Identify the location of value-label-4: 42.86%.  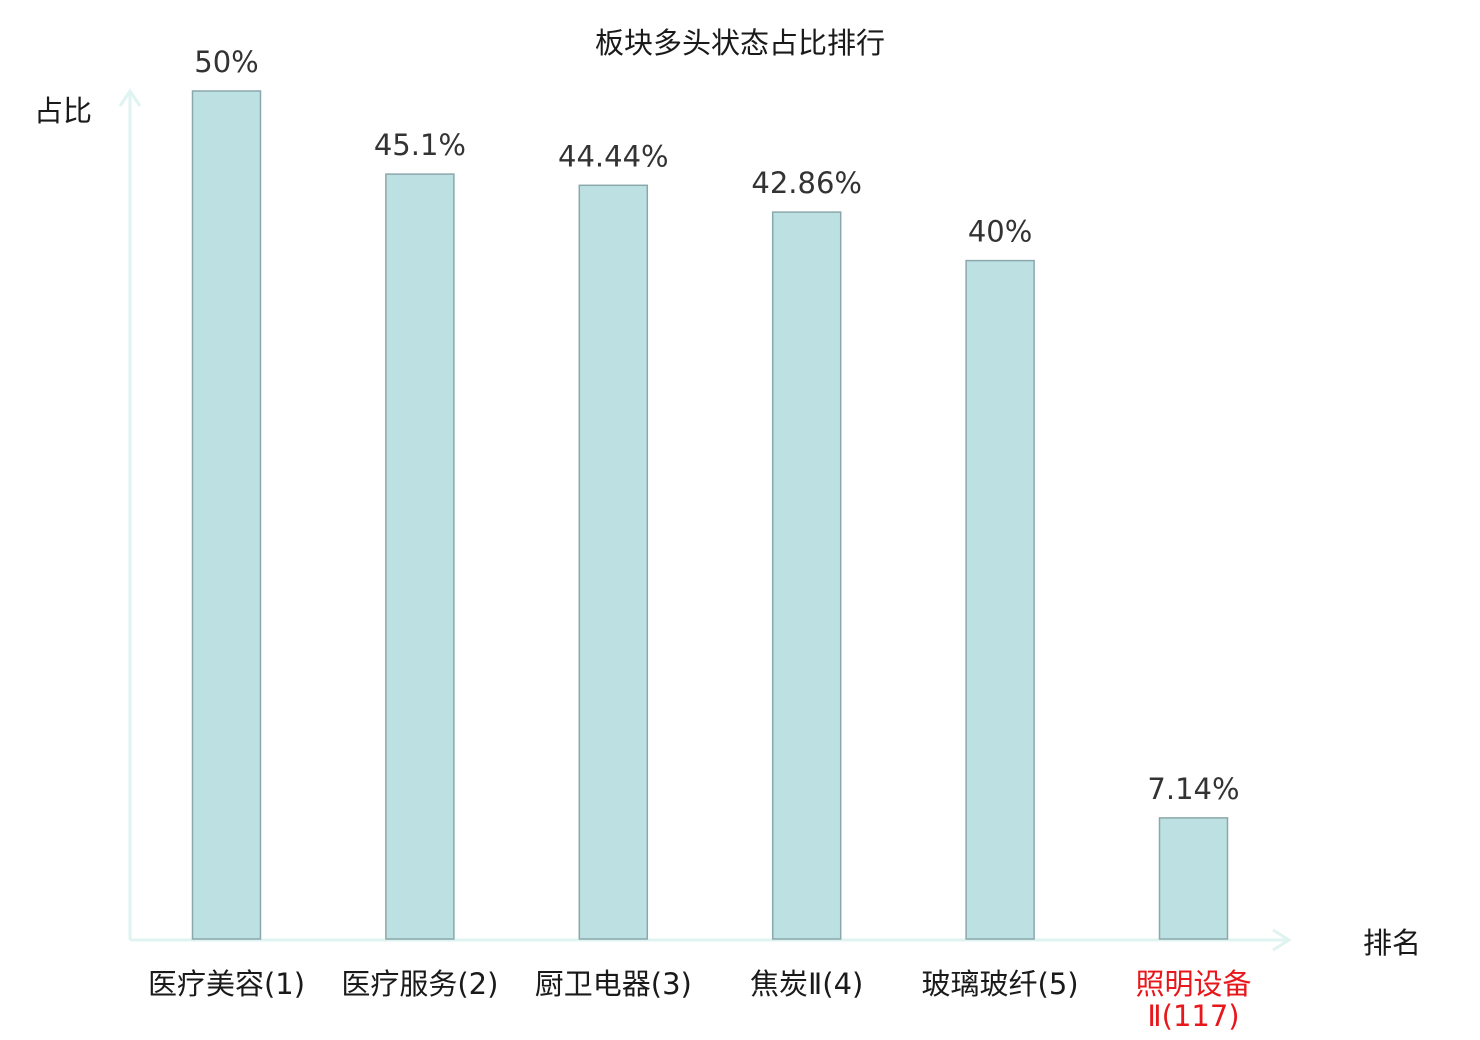
(806, 183).